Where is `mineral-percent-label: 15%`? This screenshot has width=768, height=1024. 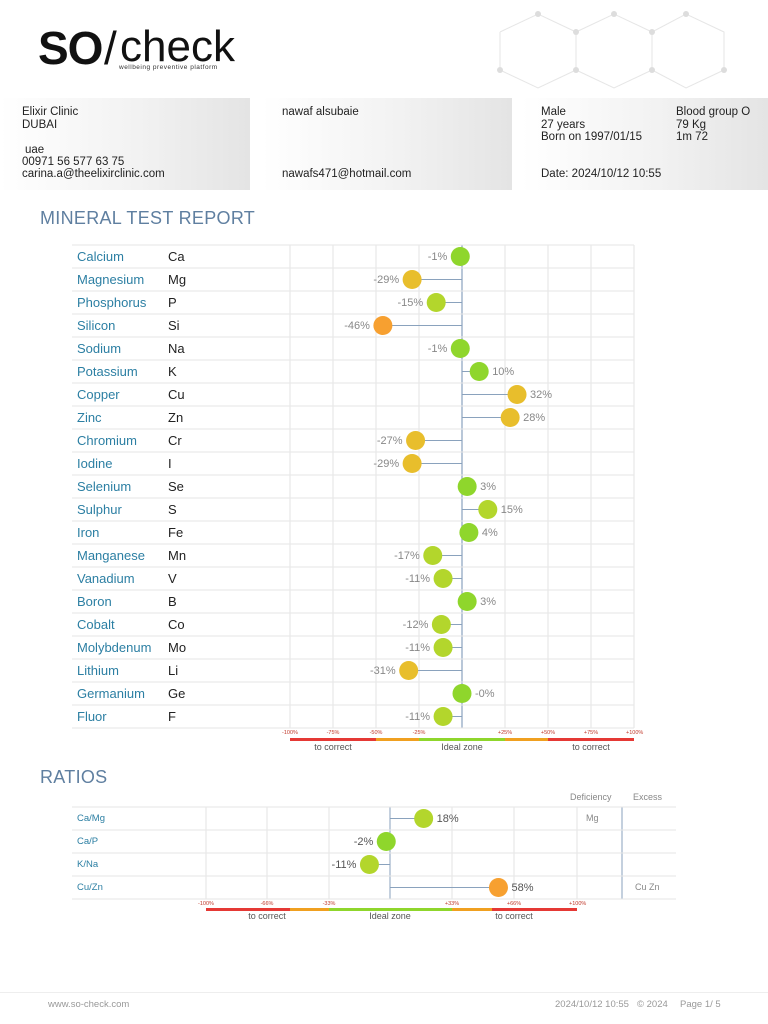 mineral-percent-label: 15% is located at coordinates (511, 509).